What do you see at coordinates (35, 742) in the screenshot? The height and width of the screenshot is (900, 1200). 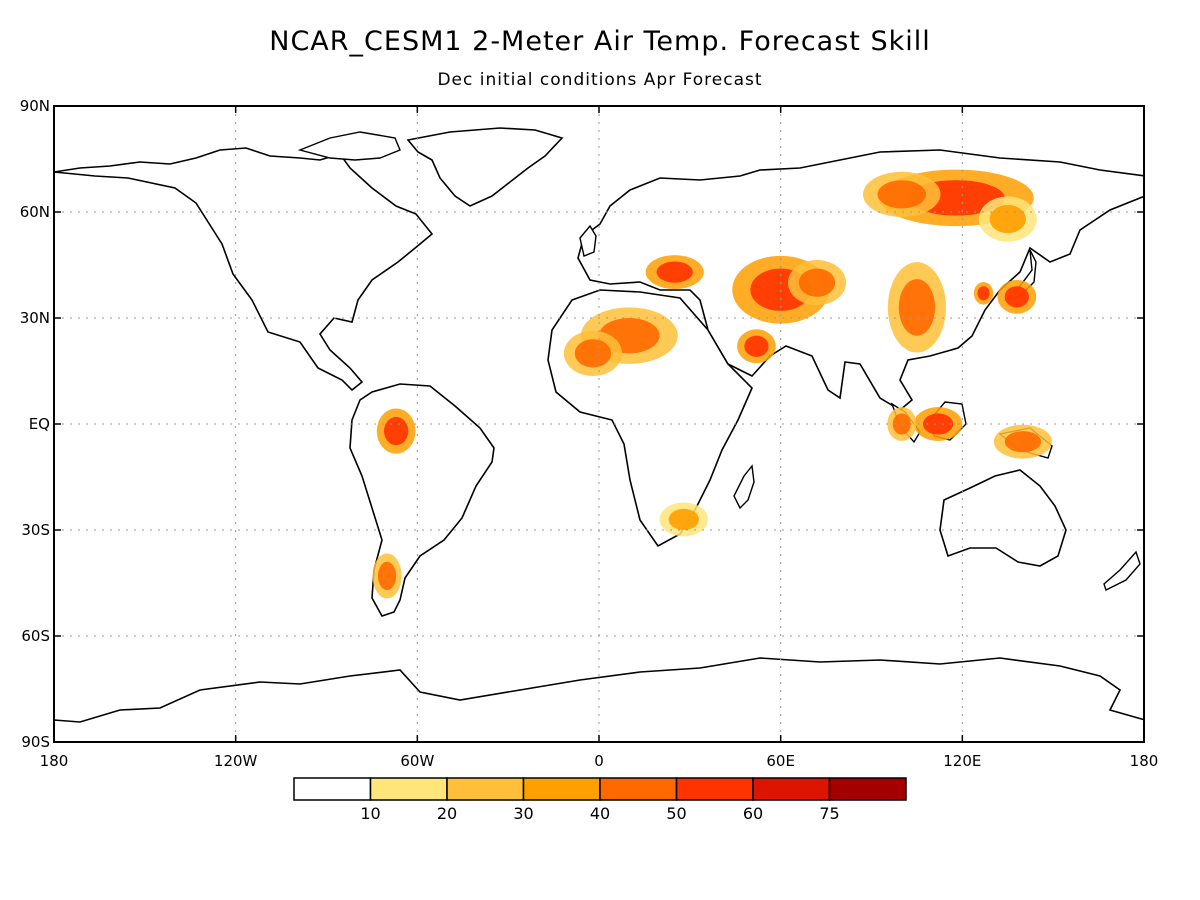 I see `lat-label: 90S` at bounding box center [35, 742].